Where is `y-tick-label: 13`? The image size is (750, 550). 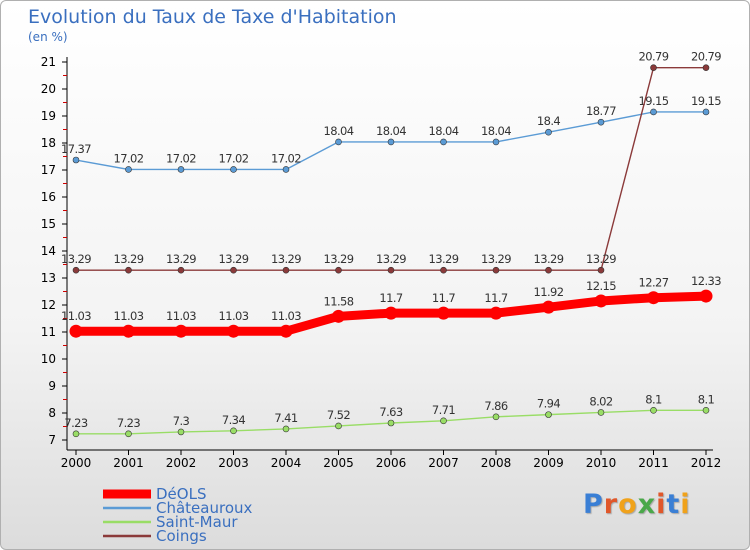
y-tick-label: 13 is located at coordinates (48, 278).